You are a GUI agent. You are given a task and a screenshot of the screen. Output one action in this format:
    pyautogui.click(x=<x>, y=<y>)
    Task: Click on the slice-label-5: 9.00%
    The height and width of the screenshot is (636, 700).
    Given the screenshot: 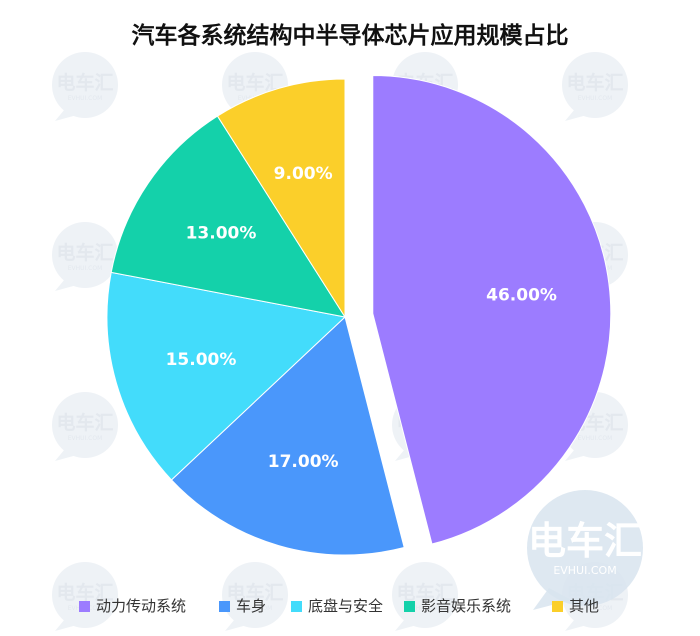 What is the action you would take?
    pyautogui.click(x=303, y=174)
    